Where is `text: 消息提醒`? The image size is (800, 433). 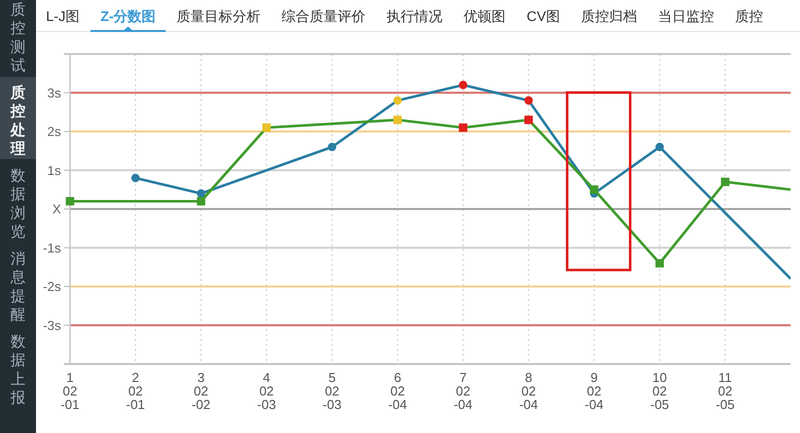 text: 消息提醒 is located at coordinates (18, 287).